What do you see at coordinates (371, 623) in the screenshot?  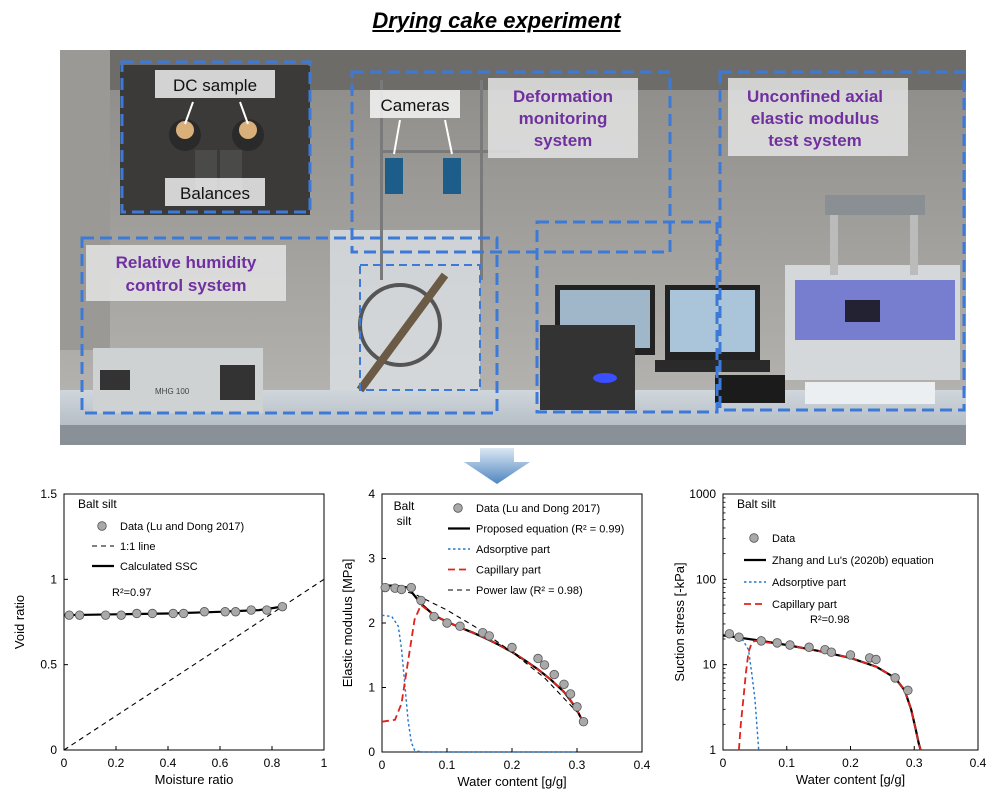 I see `y-tick-label: 2` at bounding box center [371, 623].